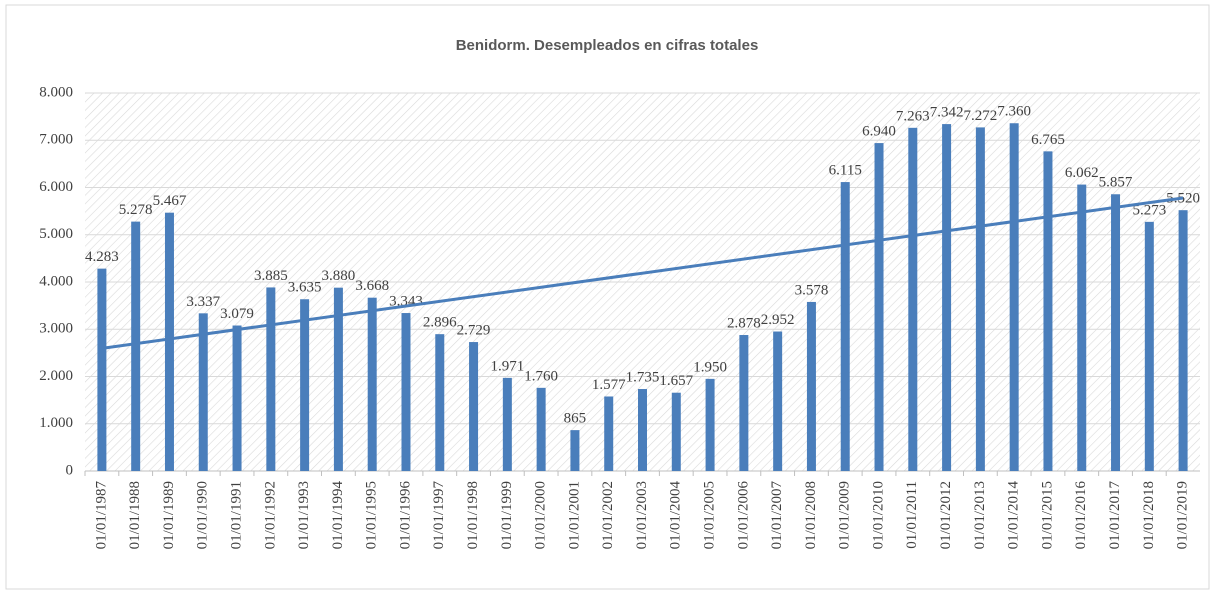  What do you see at coordinates (56, 234) in the screenshot?
I see `y-tick-label: 5.000` at bounding box center [56, 234].